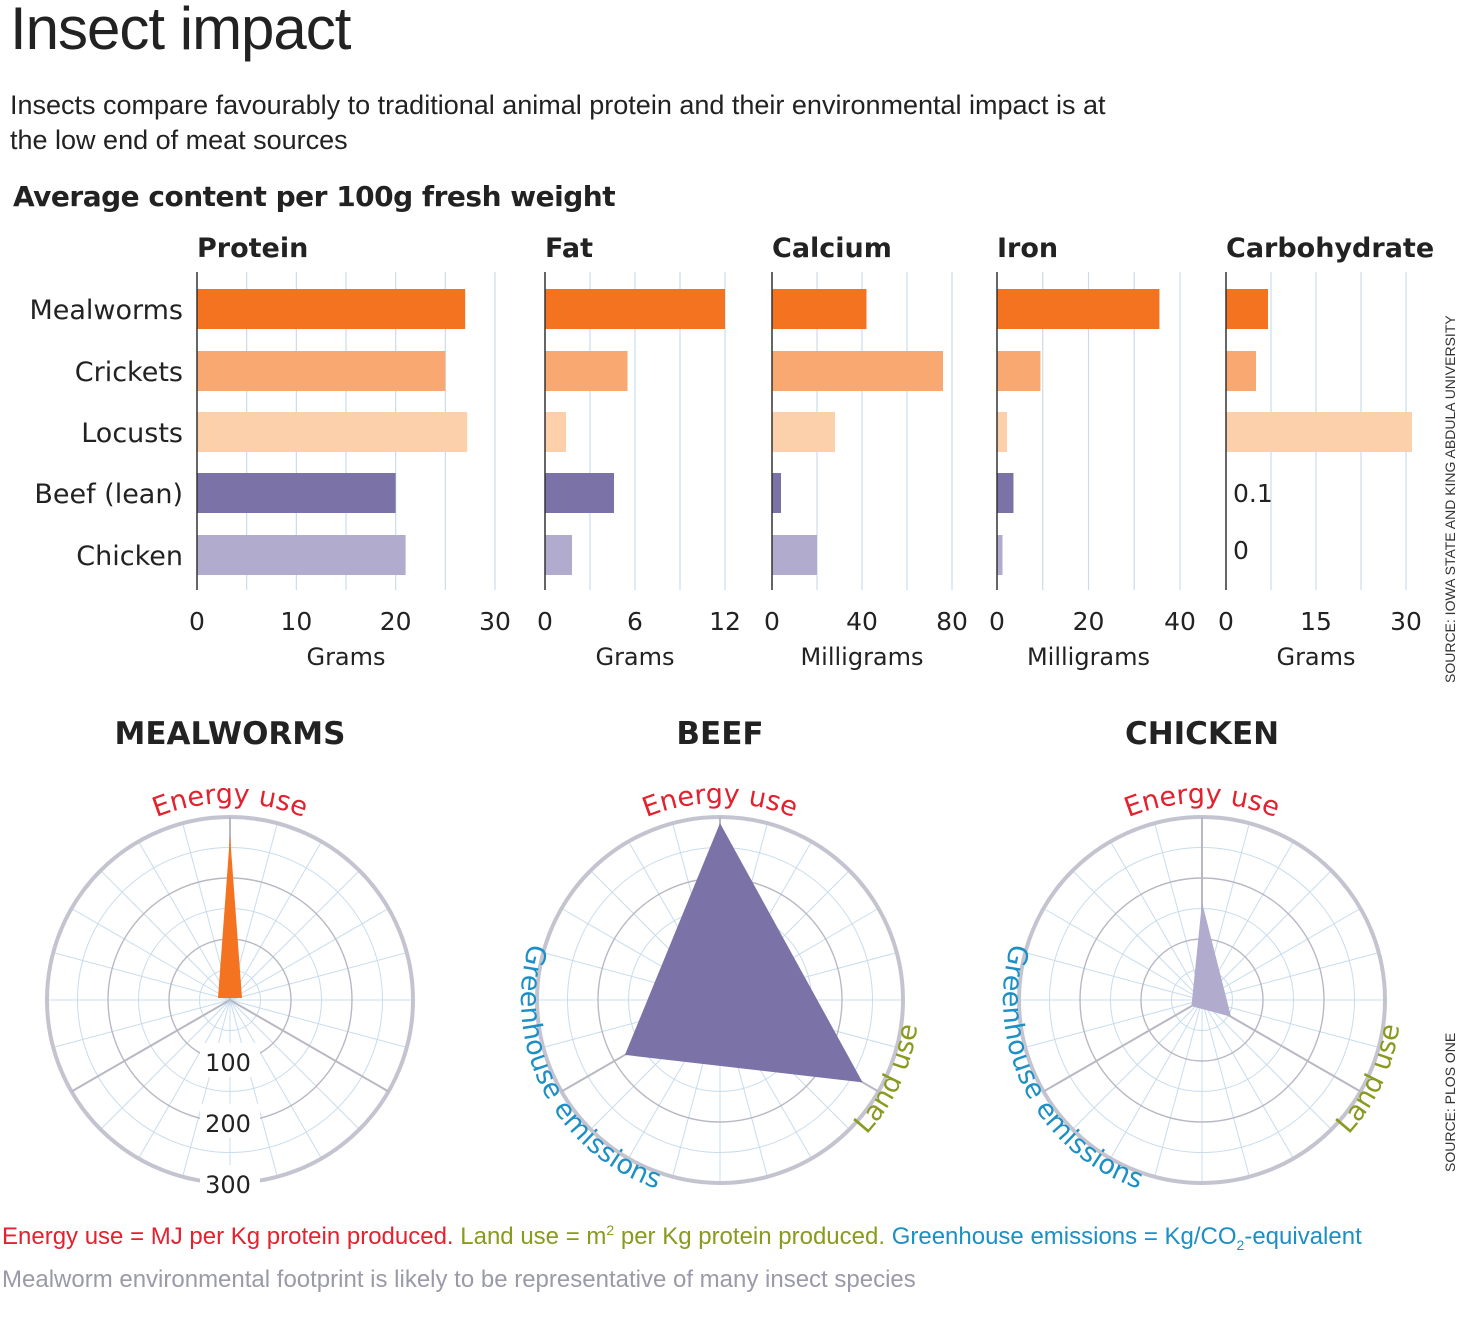 The width and height of the screenshot is (1475, 1329). Describe the element at coordinates (1180, 621) in the screenshot. I see `tick-label-iron-40: 40` at that location.